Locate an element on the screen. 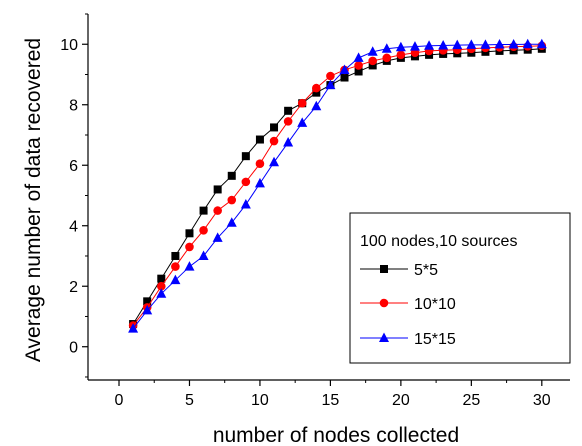  legend-marker-5x5 is located at coordinates (384, 269).